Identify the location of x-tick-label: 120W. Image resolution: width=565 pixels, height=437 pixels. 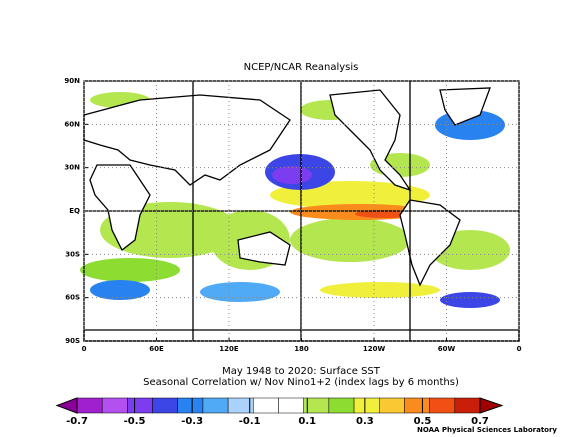
(374, 349).